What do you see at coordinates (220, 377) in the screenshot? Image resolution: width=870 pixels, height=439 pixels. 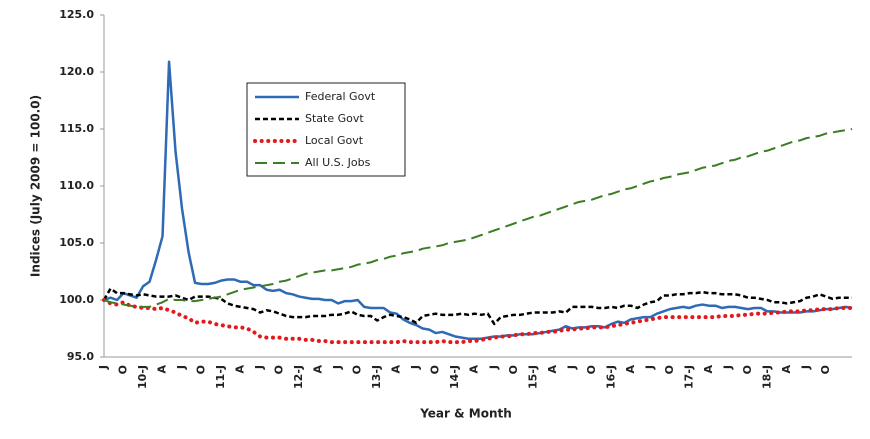 I see `x-tick-label: 11-J` at bounding box center [220, 377].